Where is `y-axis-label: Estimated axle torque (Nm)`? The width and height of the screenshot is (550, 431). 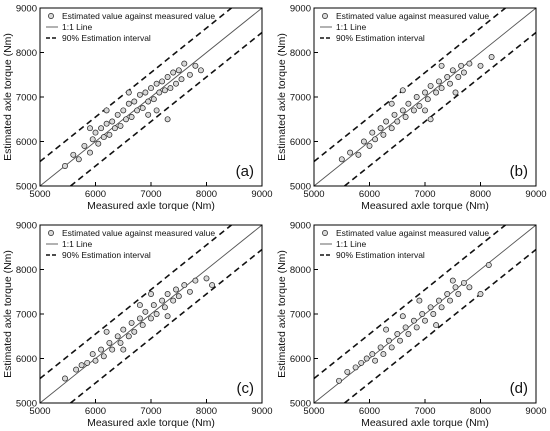
y-axis-label: Estimated axle torque (Nm) is located at coordinates (282, 97).